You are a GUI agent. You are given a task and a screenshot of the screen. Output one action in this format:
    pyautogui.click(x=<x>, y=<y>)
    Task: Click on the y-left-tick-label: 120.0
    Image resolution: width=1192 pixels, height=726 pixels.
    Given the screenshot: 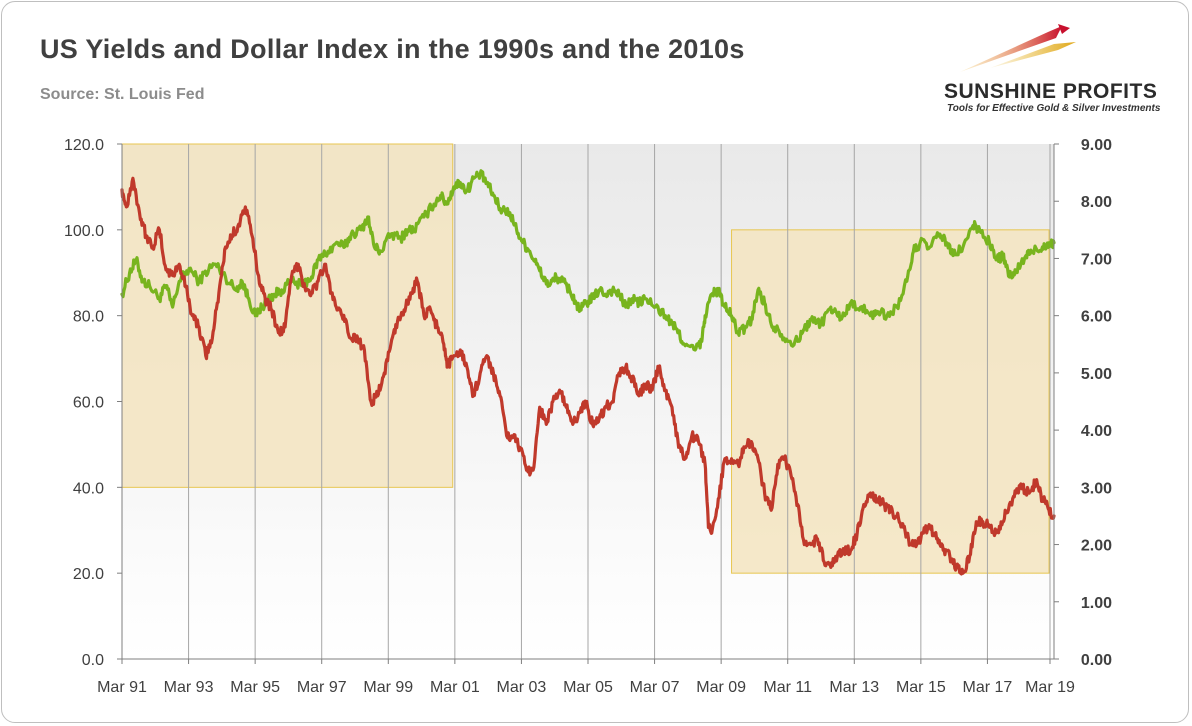 What is the action you would take?
    pyautogui.click(x=84, y=145)
    